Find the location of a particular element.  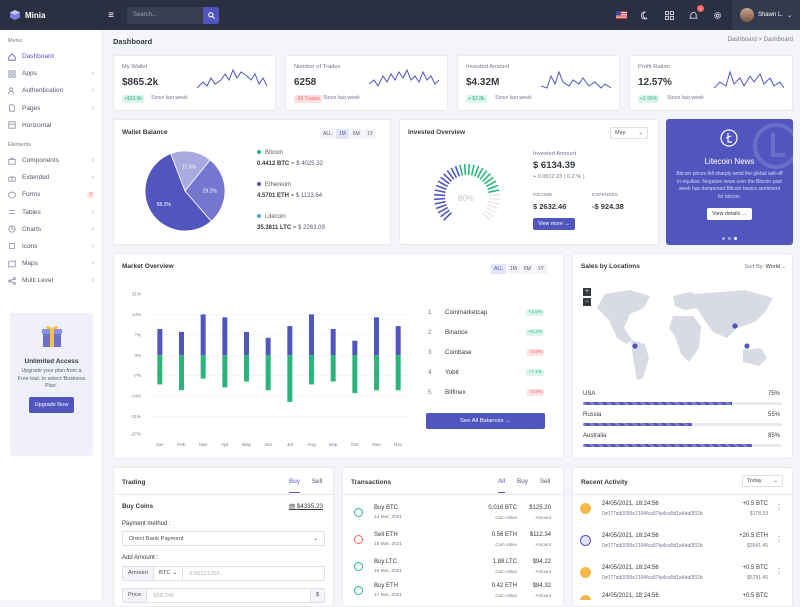

price-input: $58,245 is located at coordinates (164, 595).